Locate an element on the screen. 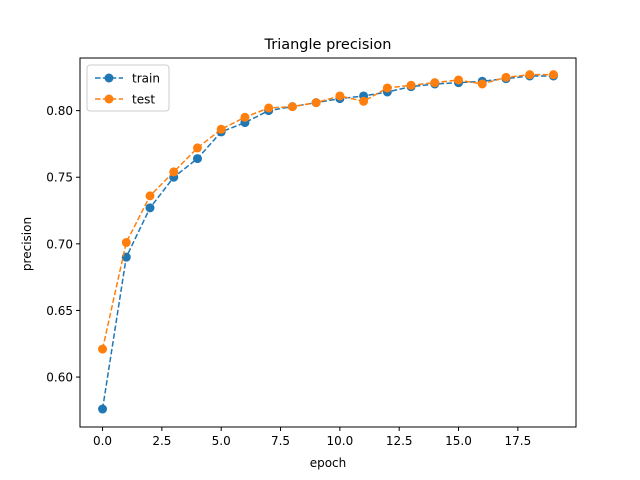 The height and width of the screenshot is (480, 640). legend-marker-test is located at coordinates (109, 99).